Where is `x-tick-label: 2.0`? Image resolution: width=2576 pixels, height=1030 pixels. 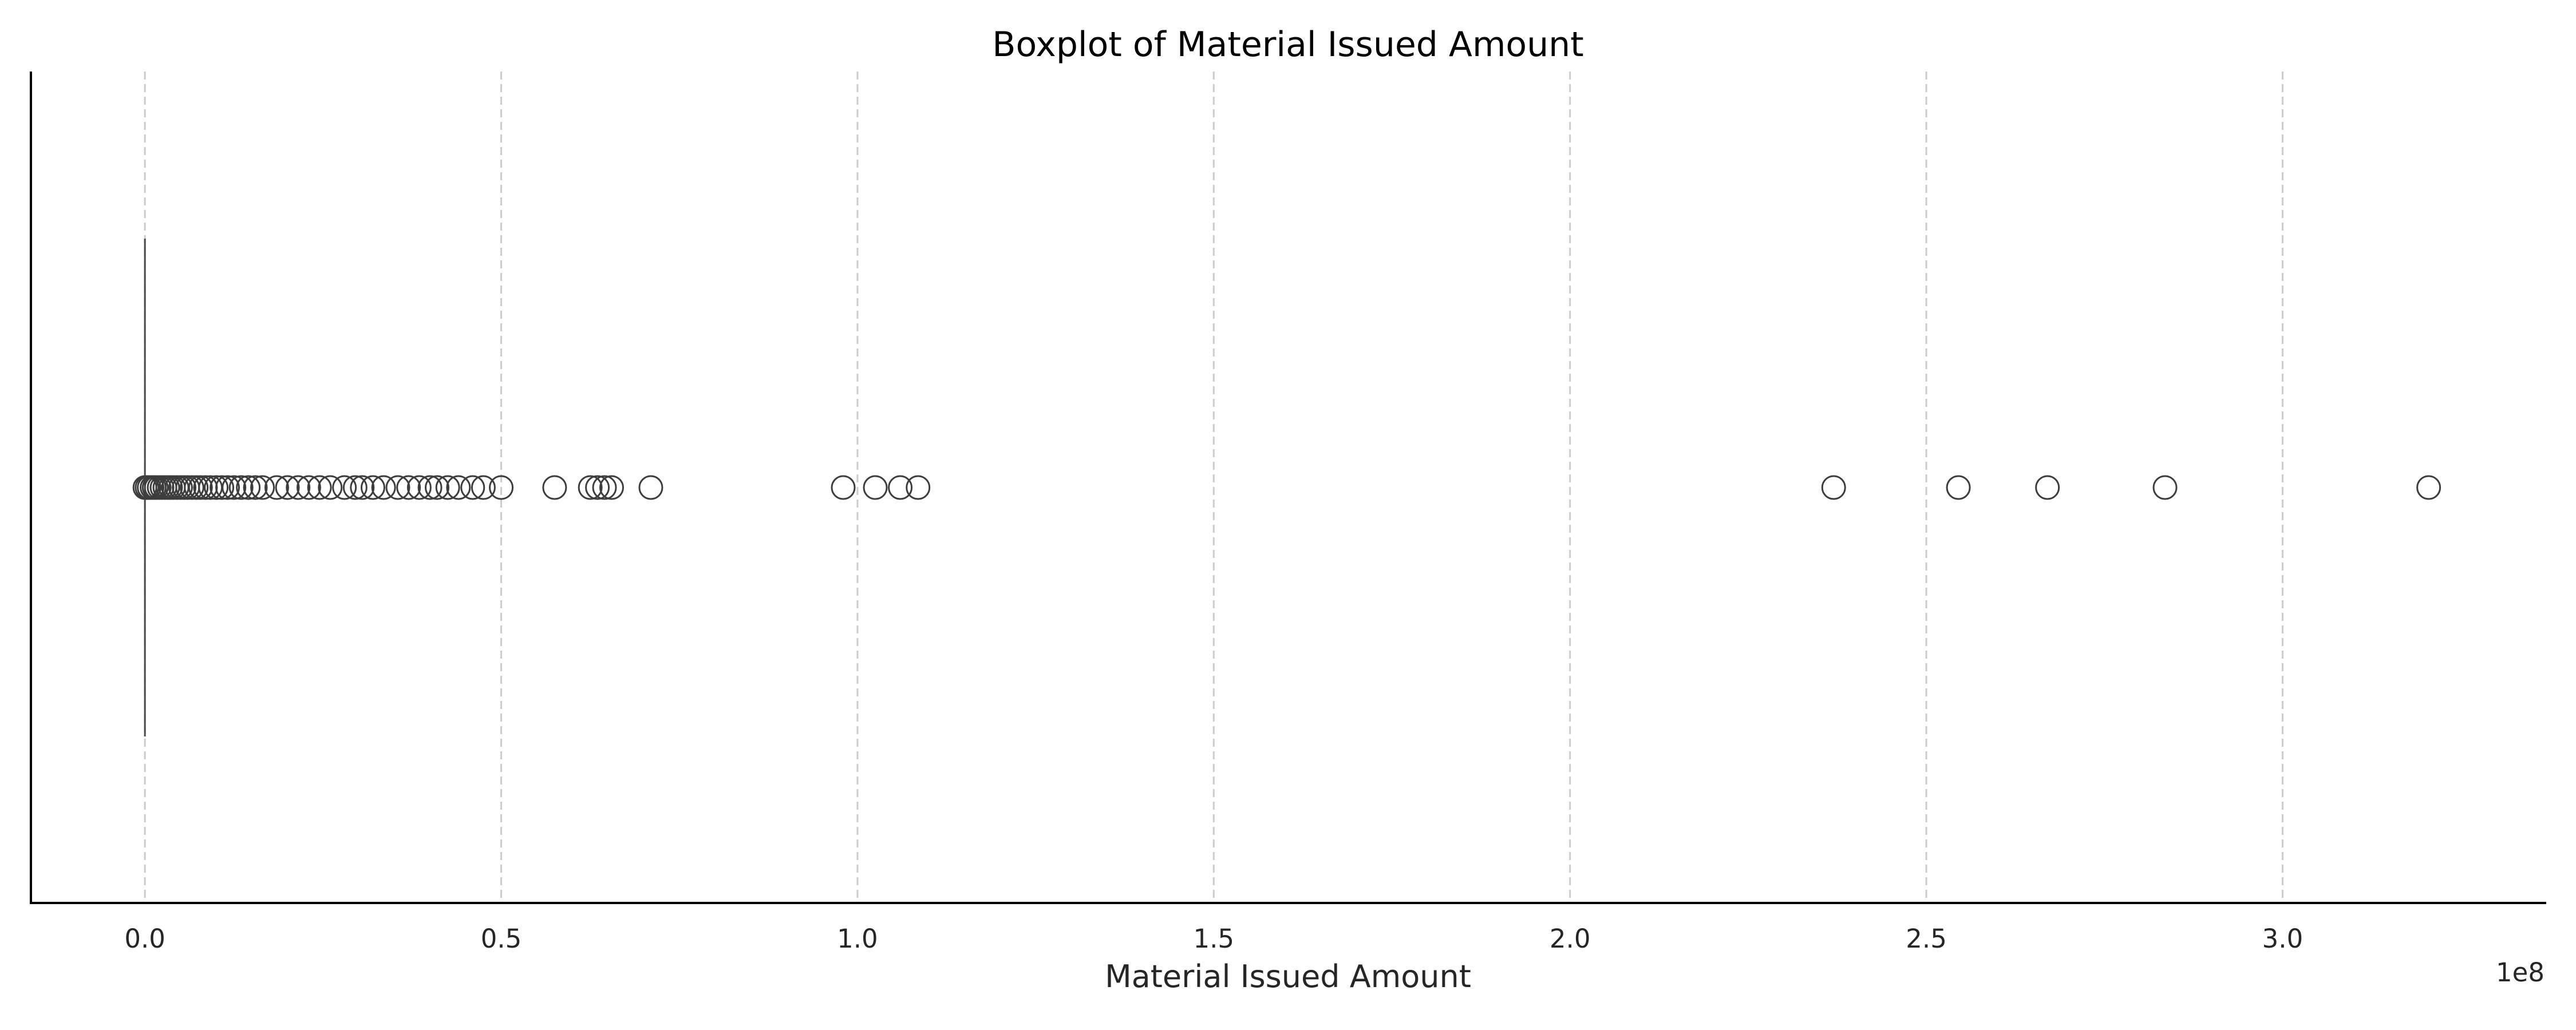
x-tick-label: 2.0 is located at coordinates (1570, 939).